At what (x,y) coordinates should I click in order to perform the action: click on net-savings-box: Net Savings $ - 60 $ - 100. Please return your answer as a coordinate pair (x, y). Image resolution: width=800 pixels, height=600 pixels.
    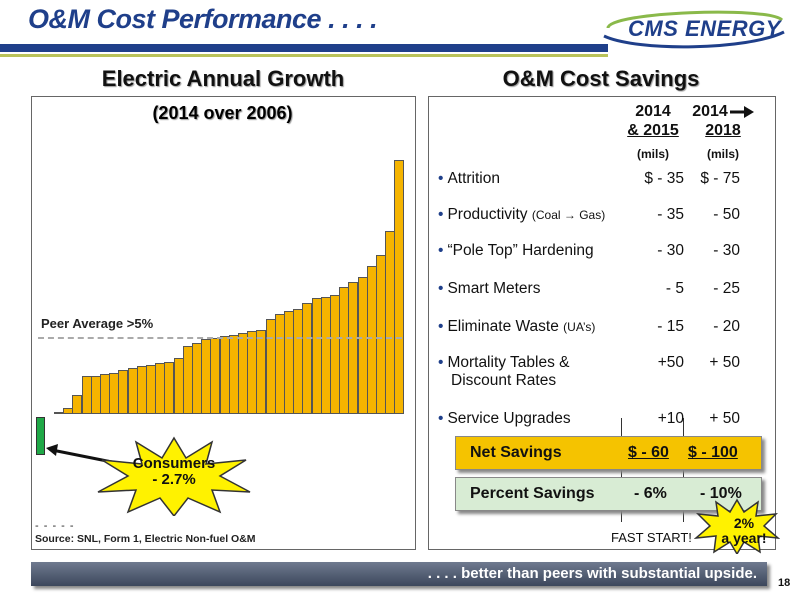
    Looking at the image, I should click on (608, 453).